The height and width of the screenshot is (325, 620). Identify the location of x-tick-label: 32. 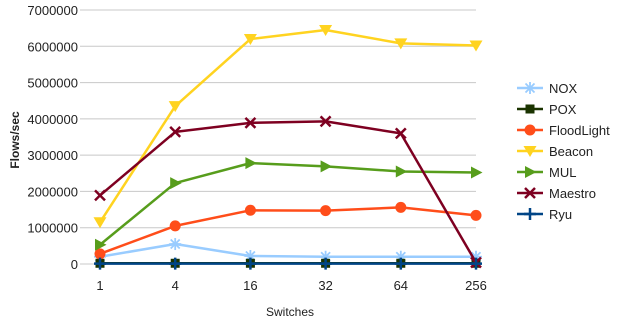
(325, 285).